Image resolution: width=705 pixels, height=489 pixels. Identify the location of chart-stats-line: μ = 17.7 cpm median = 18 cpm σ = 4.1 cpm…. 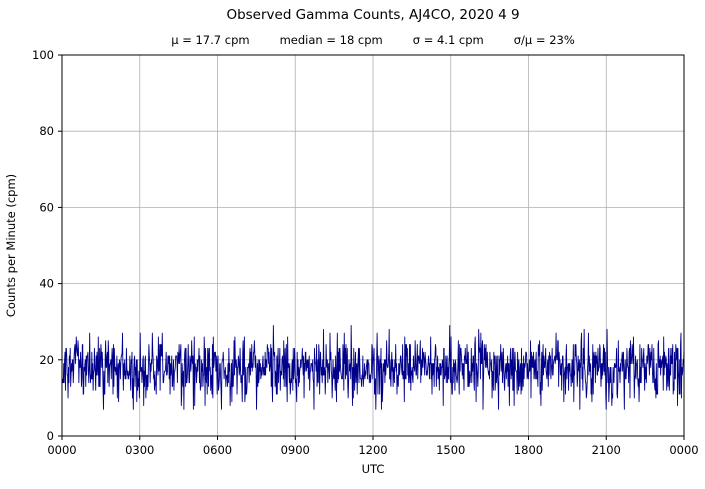
(373, 40).